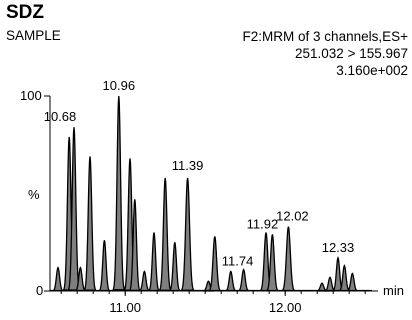 The height and width of the screenshot is (320, 412). Describe the element at coordinates (25, 12) in the screenshot. I see `chart-title: SDZ` at that location.